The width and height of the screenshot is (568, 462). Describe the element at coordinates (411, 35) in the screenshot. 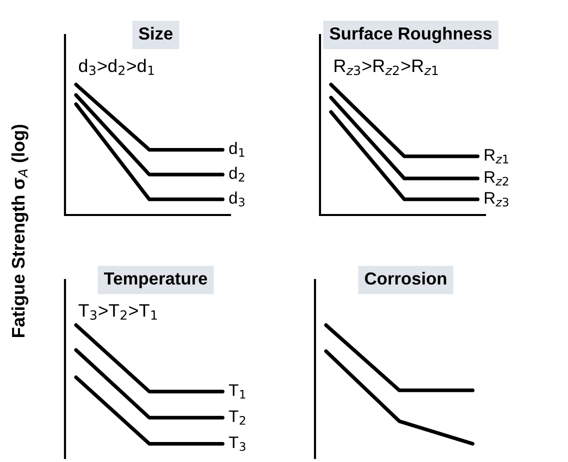

I see `chart-title: Surface Roughness` at that location.